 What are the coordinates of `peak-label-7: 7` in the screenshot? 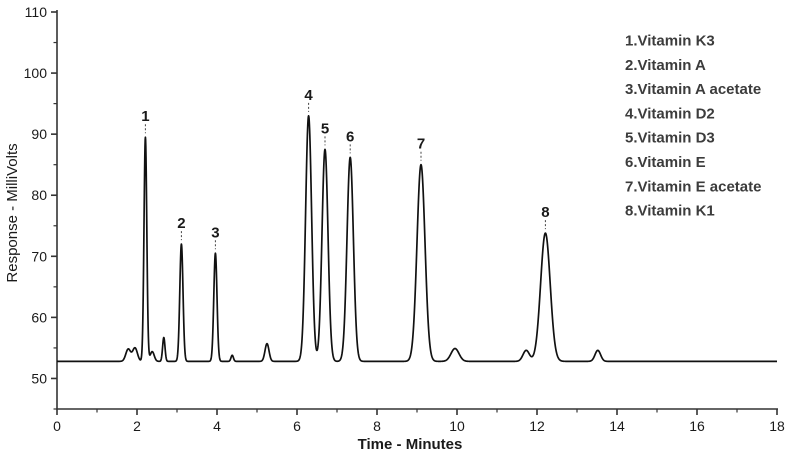 It's located at (421, 144).